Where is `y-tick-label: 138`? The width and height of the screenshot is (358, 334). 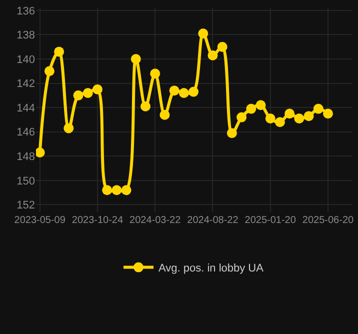
y-tick-label: 138 is located at coordinates (25, 36).